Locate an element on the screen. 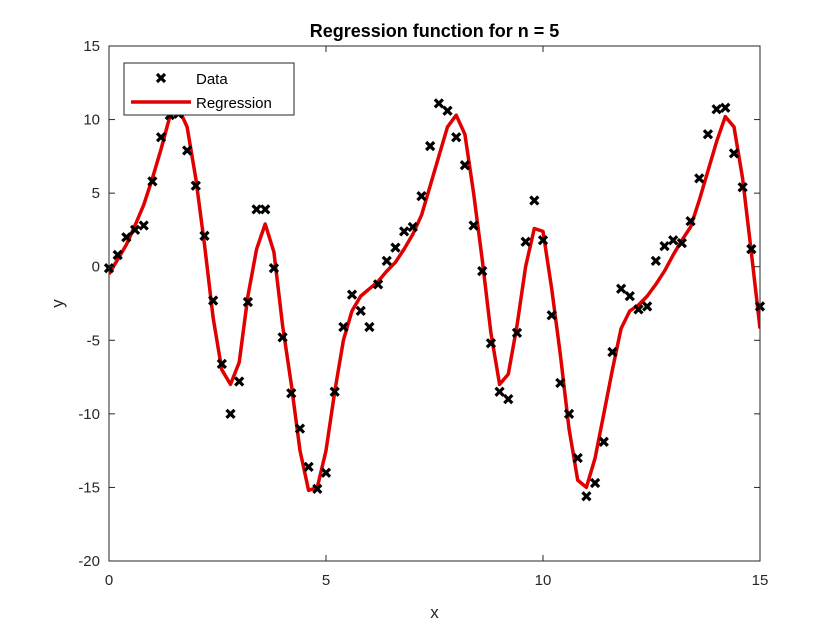 The image size is (840, 630). y-tick-label: 5 is located at coordinates (96, 193).